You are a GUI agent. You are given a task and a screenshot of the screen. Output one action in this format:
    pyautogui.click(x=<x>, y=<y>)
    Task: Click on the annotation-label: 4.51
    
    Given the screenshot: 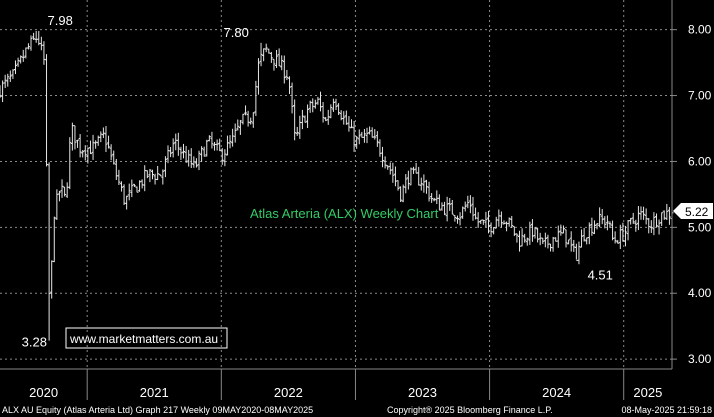 What is the action you would take?
    pyautogui.click(x=600, y=275)
    